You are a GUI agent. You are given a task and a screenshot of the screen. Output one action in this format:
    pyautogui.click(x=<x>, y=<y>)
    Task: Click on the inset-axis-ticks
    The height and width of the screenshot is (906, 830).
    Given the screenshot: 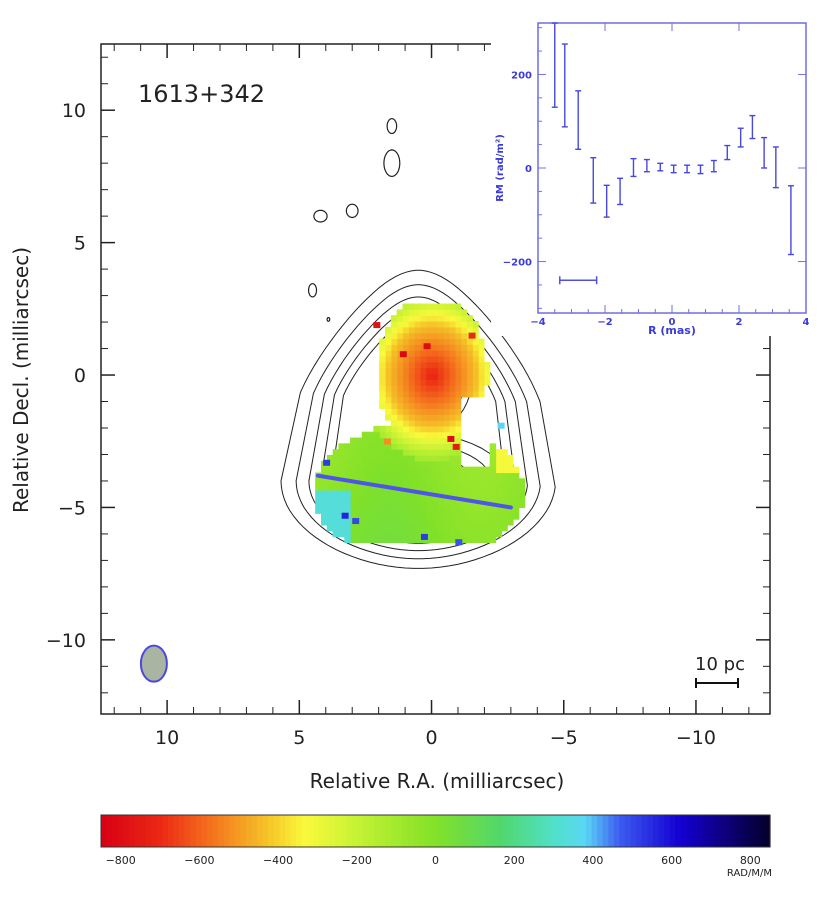 What is the action you would take?
    pyautogui.click(x=672, y=168)
    